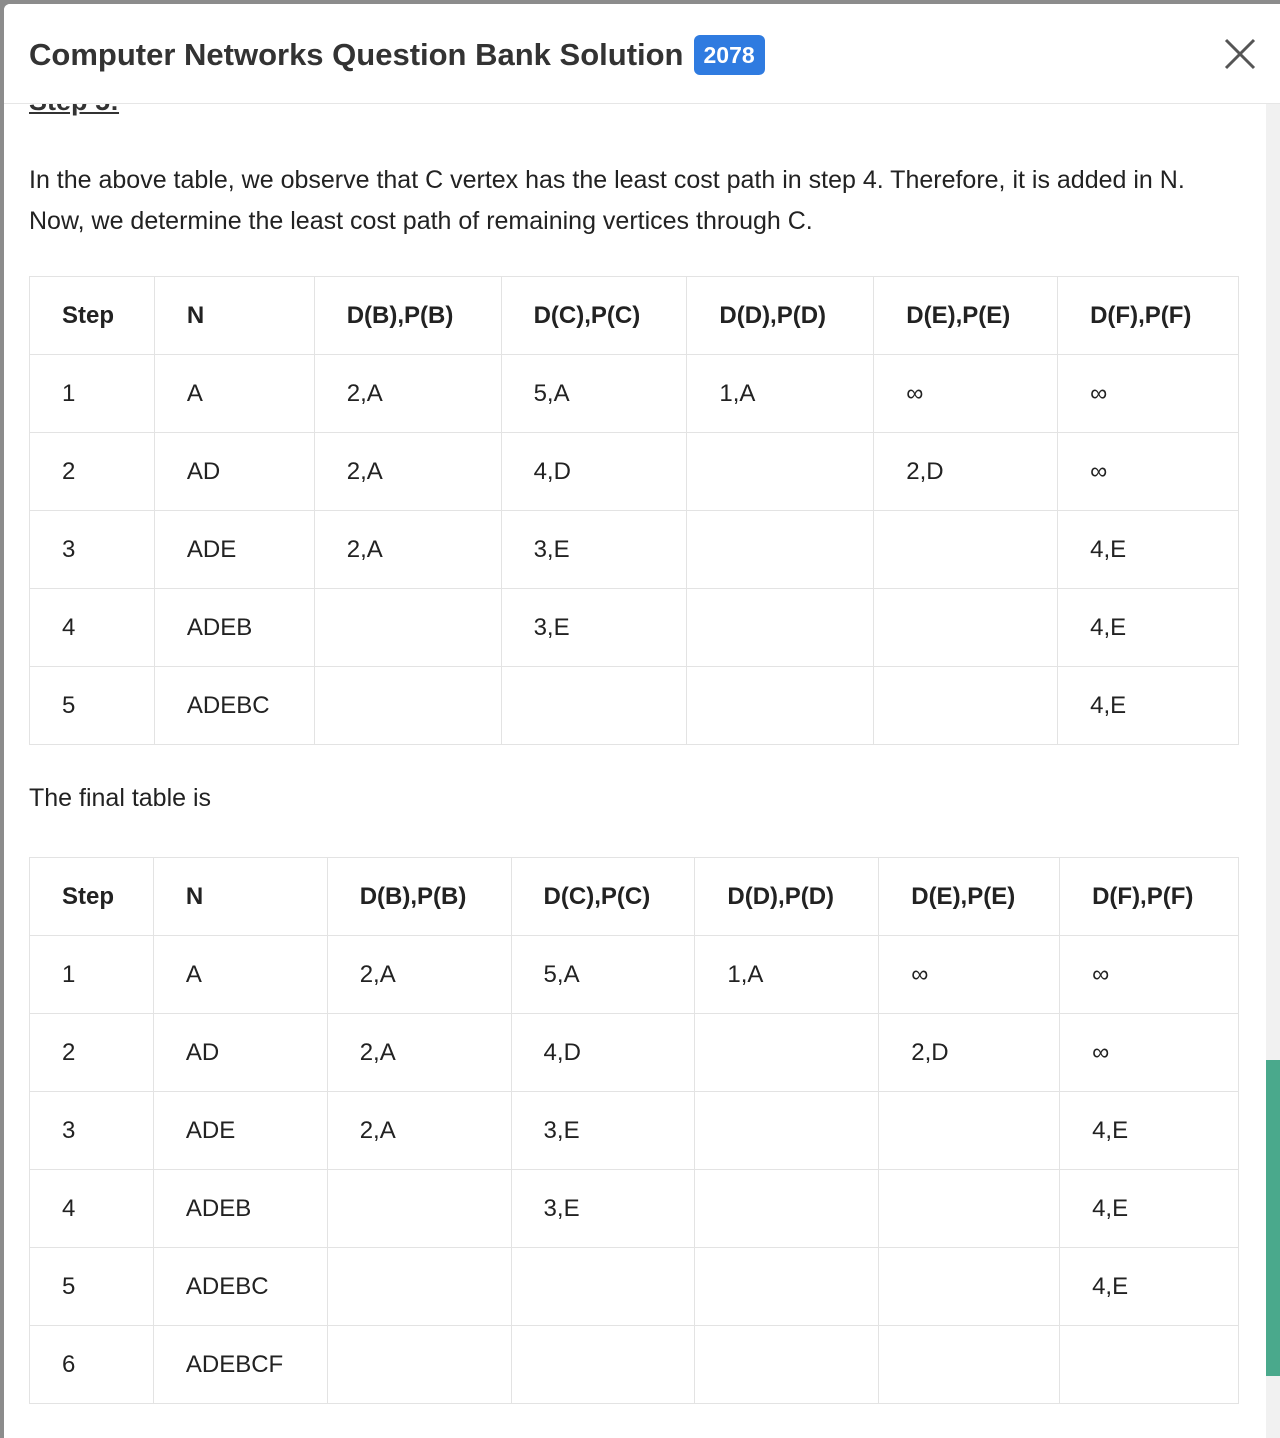  I want to click on close-icon, so click(1240, 54).